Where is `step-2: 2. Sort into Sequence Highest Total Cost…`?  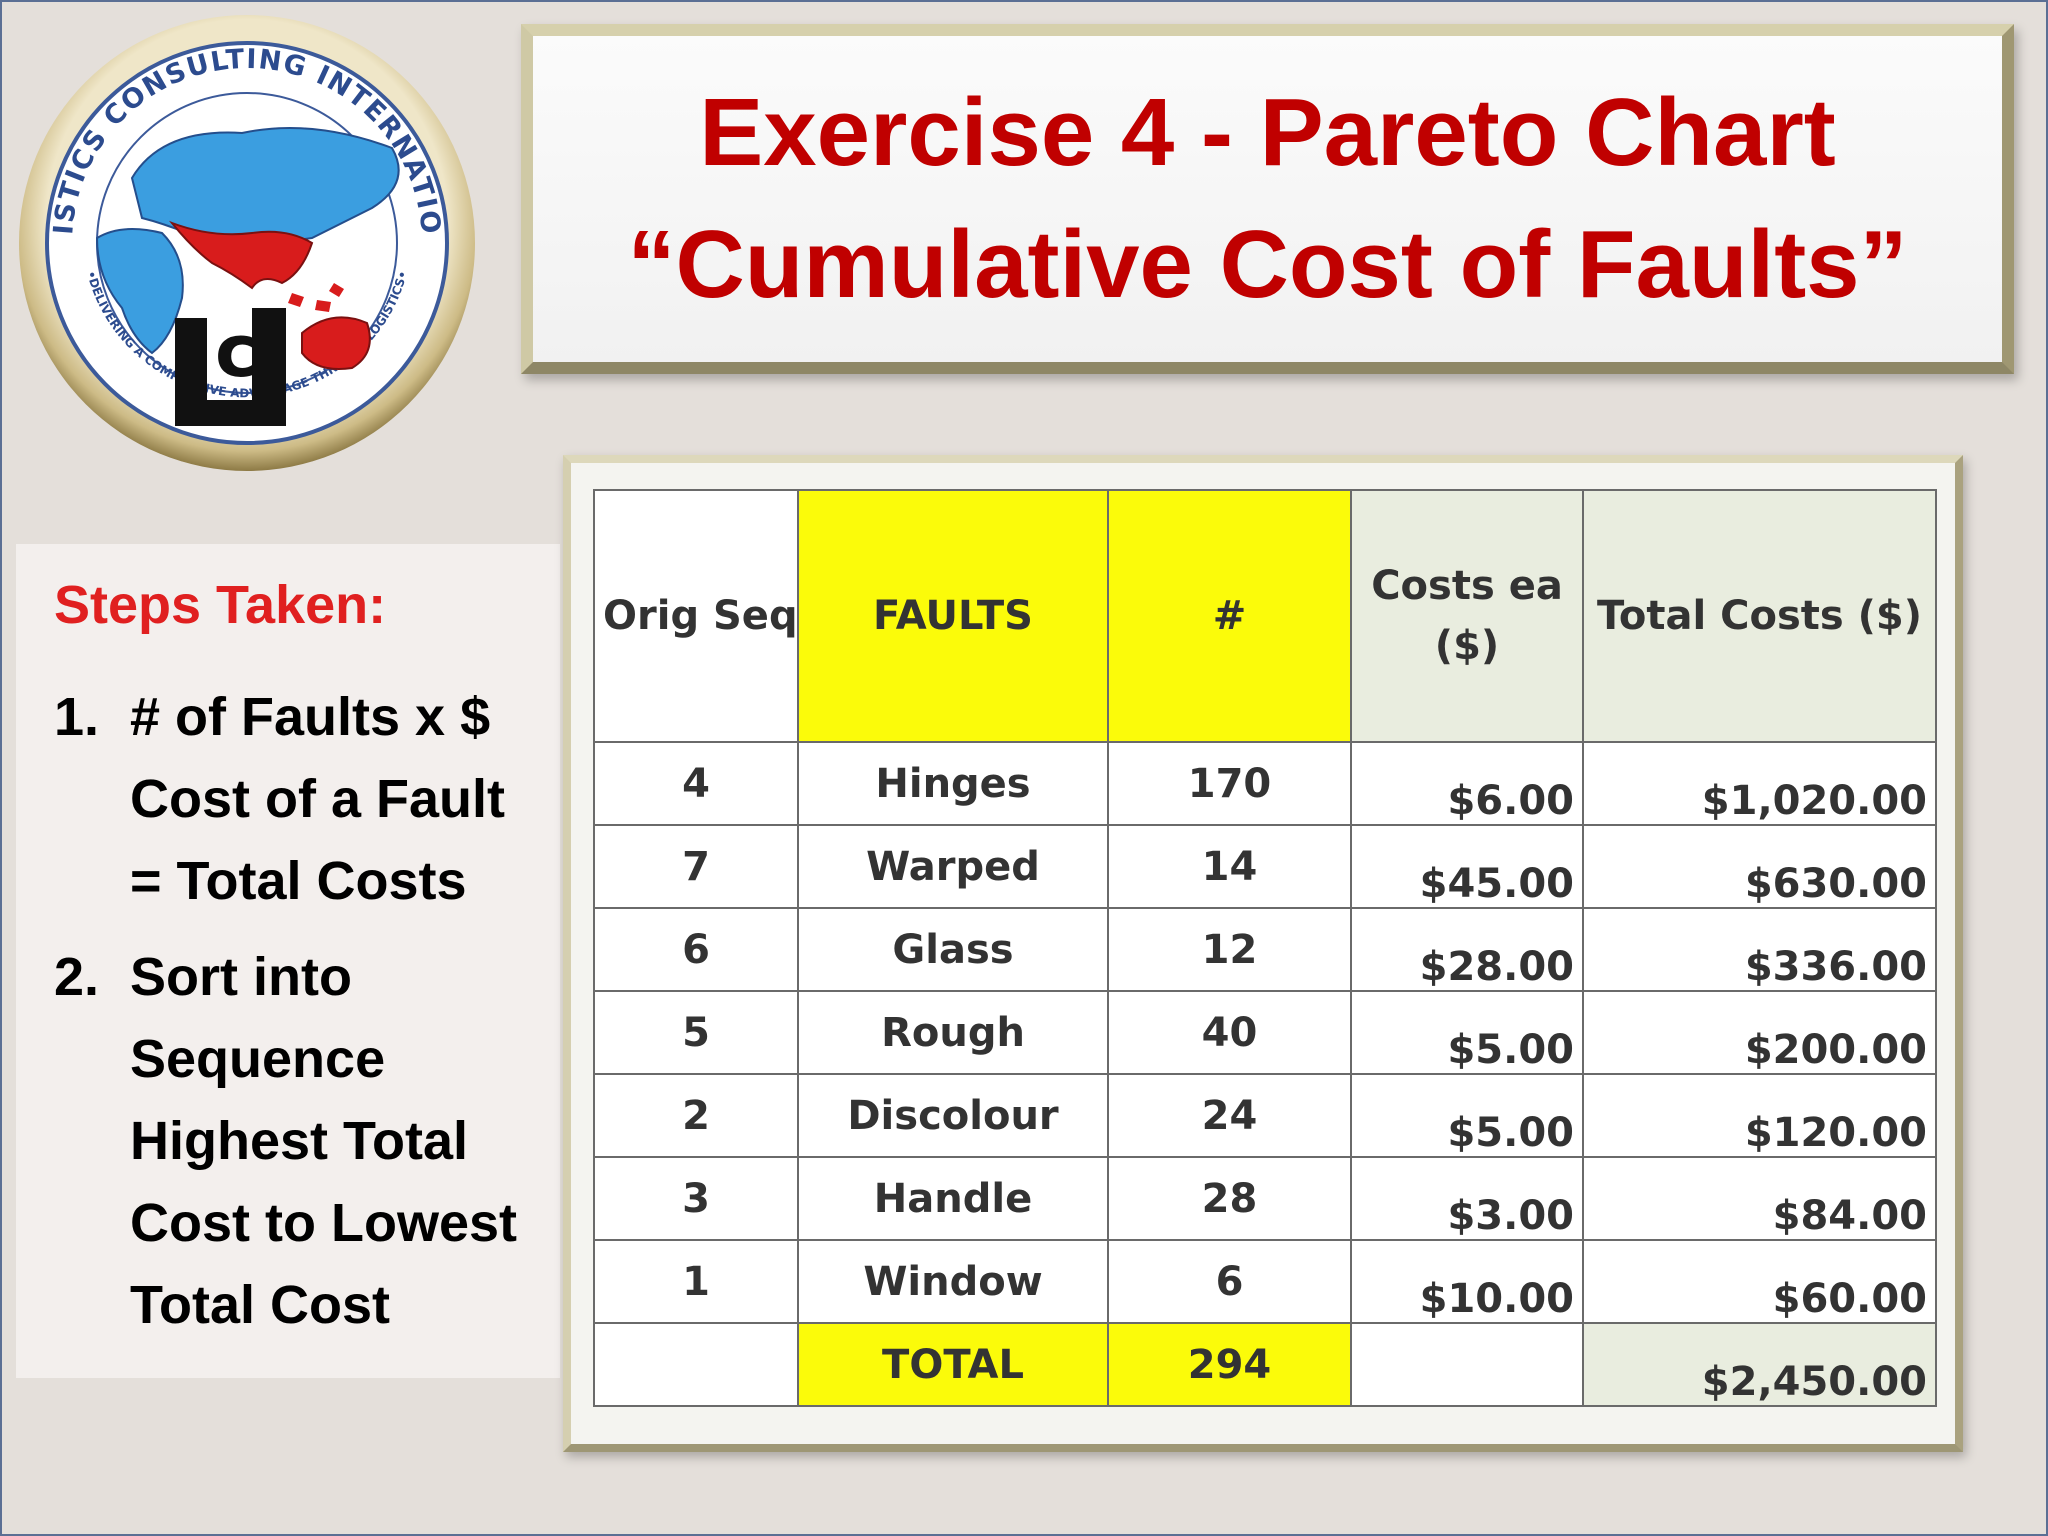
step-2: 2. Sort into Sequence Highest Total Cost… is located at coordinates (299, 1141).